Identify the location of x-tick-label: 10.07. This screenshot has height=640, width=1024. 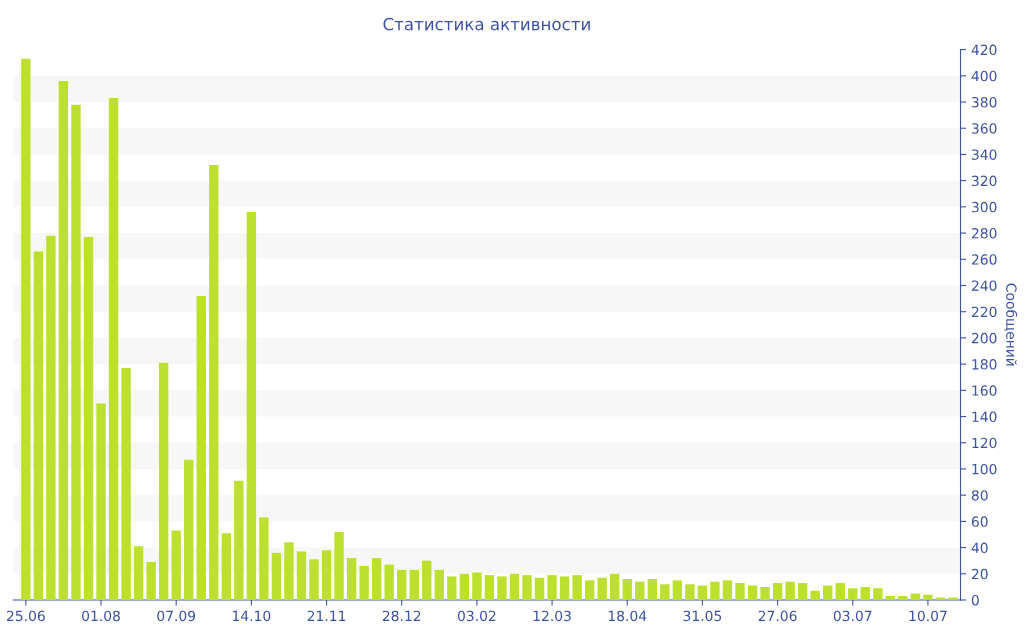
(928, 616).